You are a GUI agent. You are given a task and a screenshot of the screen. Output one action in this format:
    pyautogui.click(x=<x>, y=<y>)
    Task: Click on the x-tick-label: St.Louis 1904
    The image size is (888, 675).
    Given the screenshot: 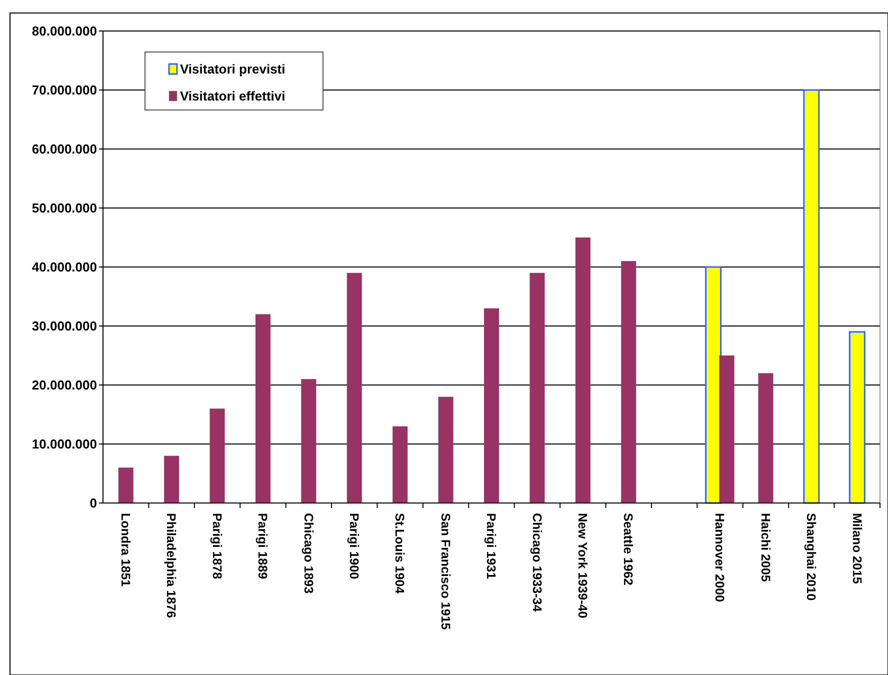 What is the action you would take?
    pyautogui.click(x=399, y=553)
    